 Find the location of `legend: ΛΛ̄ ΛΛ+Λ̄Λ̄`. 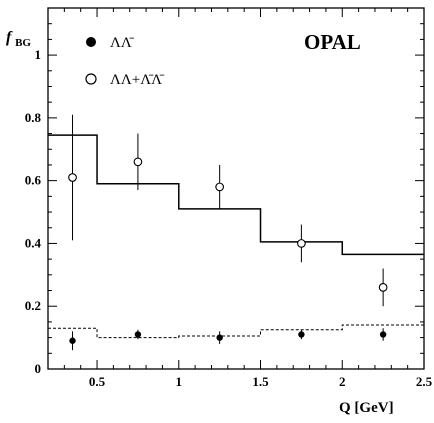

legend: ΛΛ̄ ΛΛ+Λ̄Λ̄ is located at coordinates (125, 61).